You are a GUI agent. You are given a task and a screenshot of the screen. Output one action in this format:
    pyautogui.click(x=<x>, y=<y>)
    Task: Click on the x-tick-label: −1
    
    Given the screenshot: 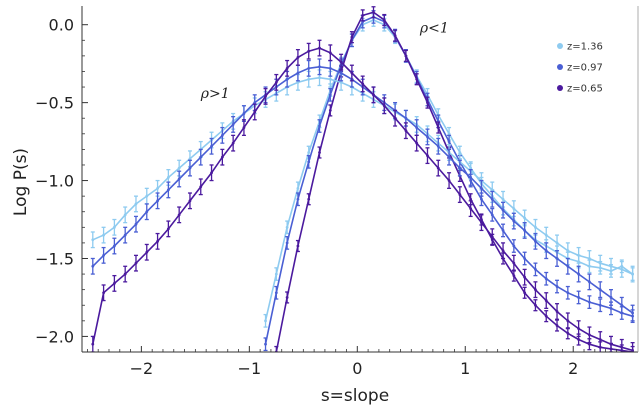 What is the action you would take?
    pyautogui.click(x=250, y=368)
    